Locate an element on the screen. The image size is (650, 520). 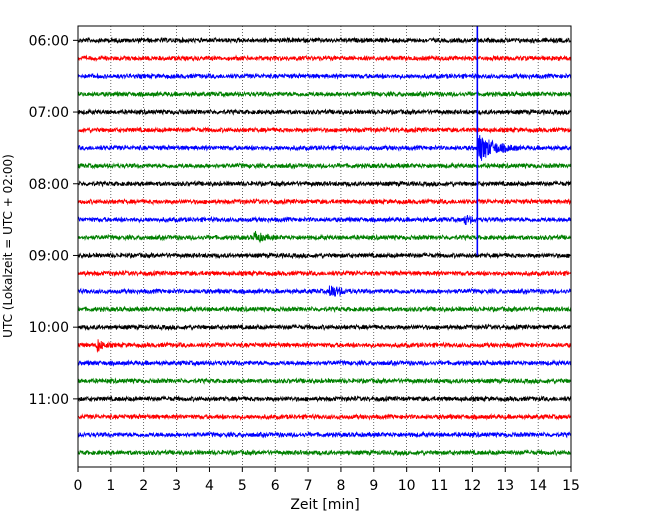
trace-07:00 is located at coordinates (324, 112).